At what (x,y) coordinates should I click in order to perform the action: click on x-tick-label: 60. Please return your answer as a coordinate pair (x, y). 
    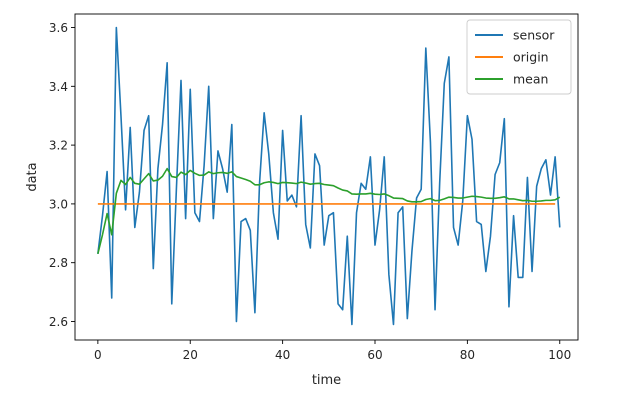
    Looking at the image, I should click on (374, 355).